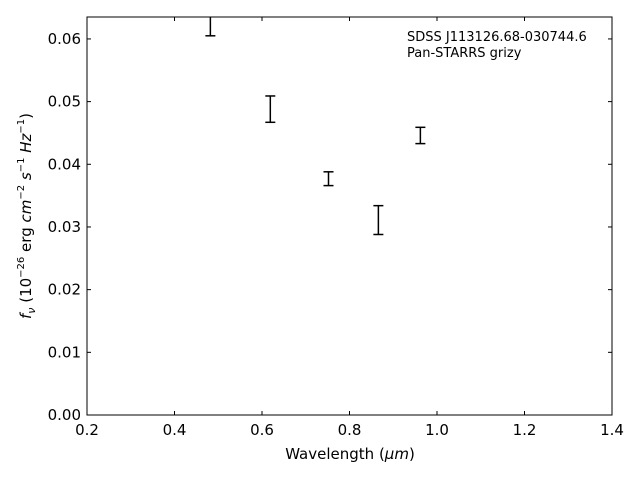 This screenshot has width=640, height=480. Describe the element at coordinates (64, 102) in the screenshot. I see `y-tick-label: 0.05` at that location.